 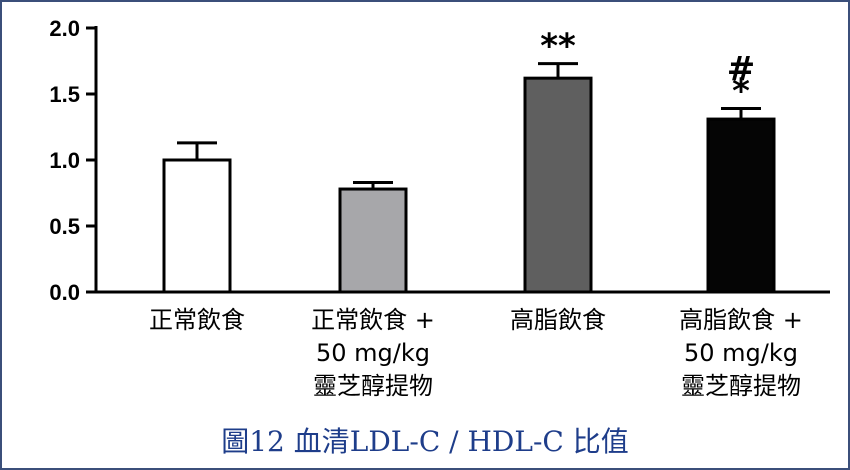 What do you see at coordinates (425, 441) in the screenshot?
I see `figure-caption: 圖12 血清LDL-C / HDL-C 比值` at bounding box center [425, 441].